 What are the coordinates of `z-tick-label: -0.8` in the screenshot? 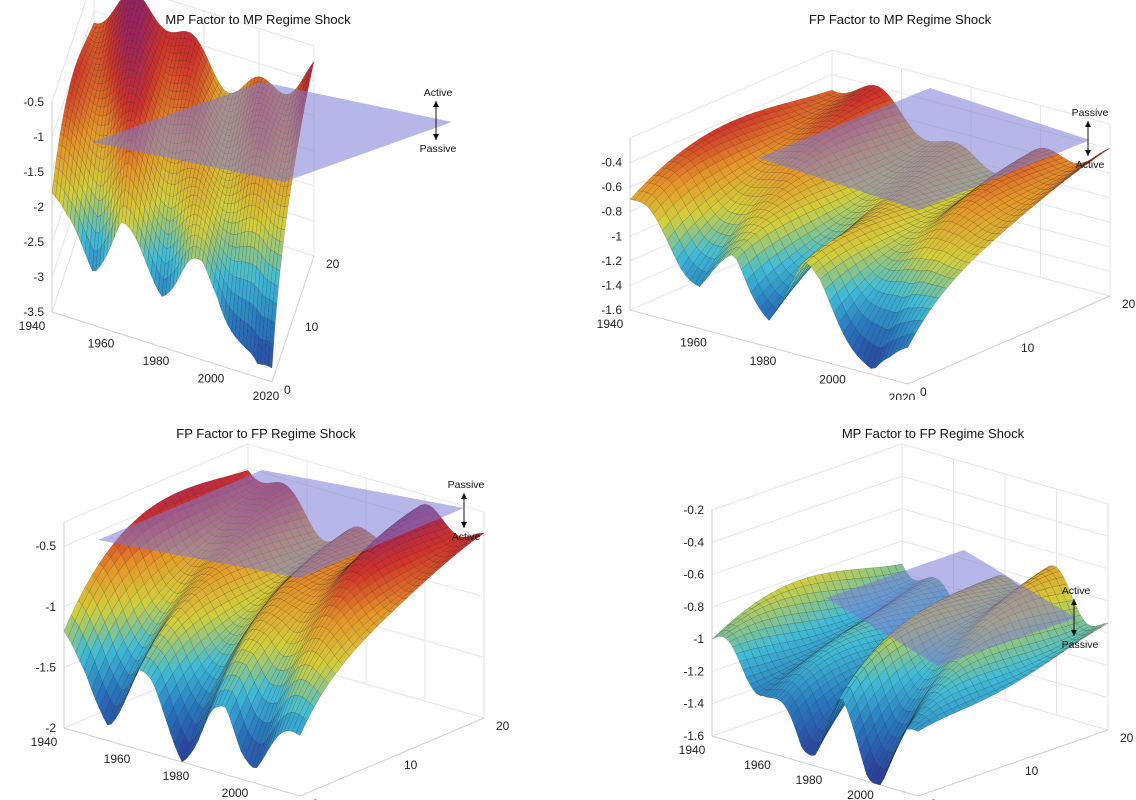 It's located at (611, 212).